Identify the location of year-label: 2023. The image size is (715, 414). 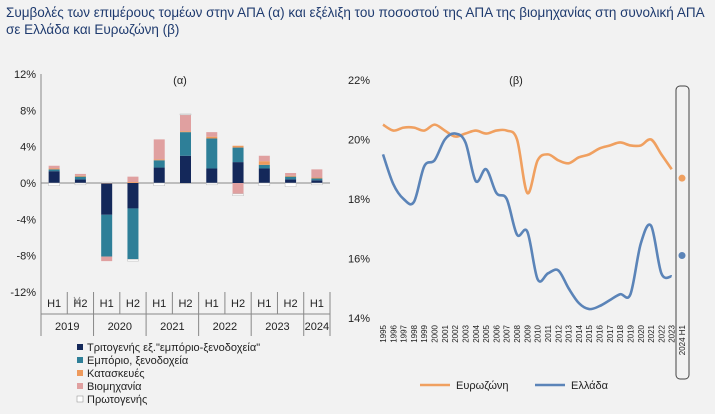
(277, 327).